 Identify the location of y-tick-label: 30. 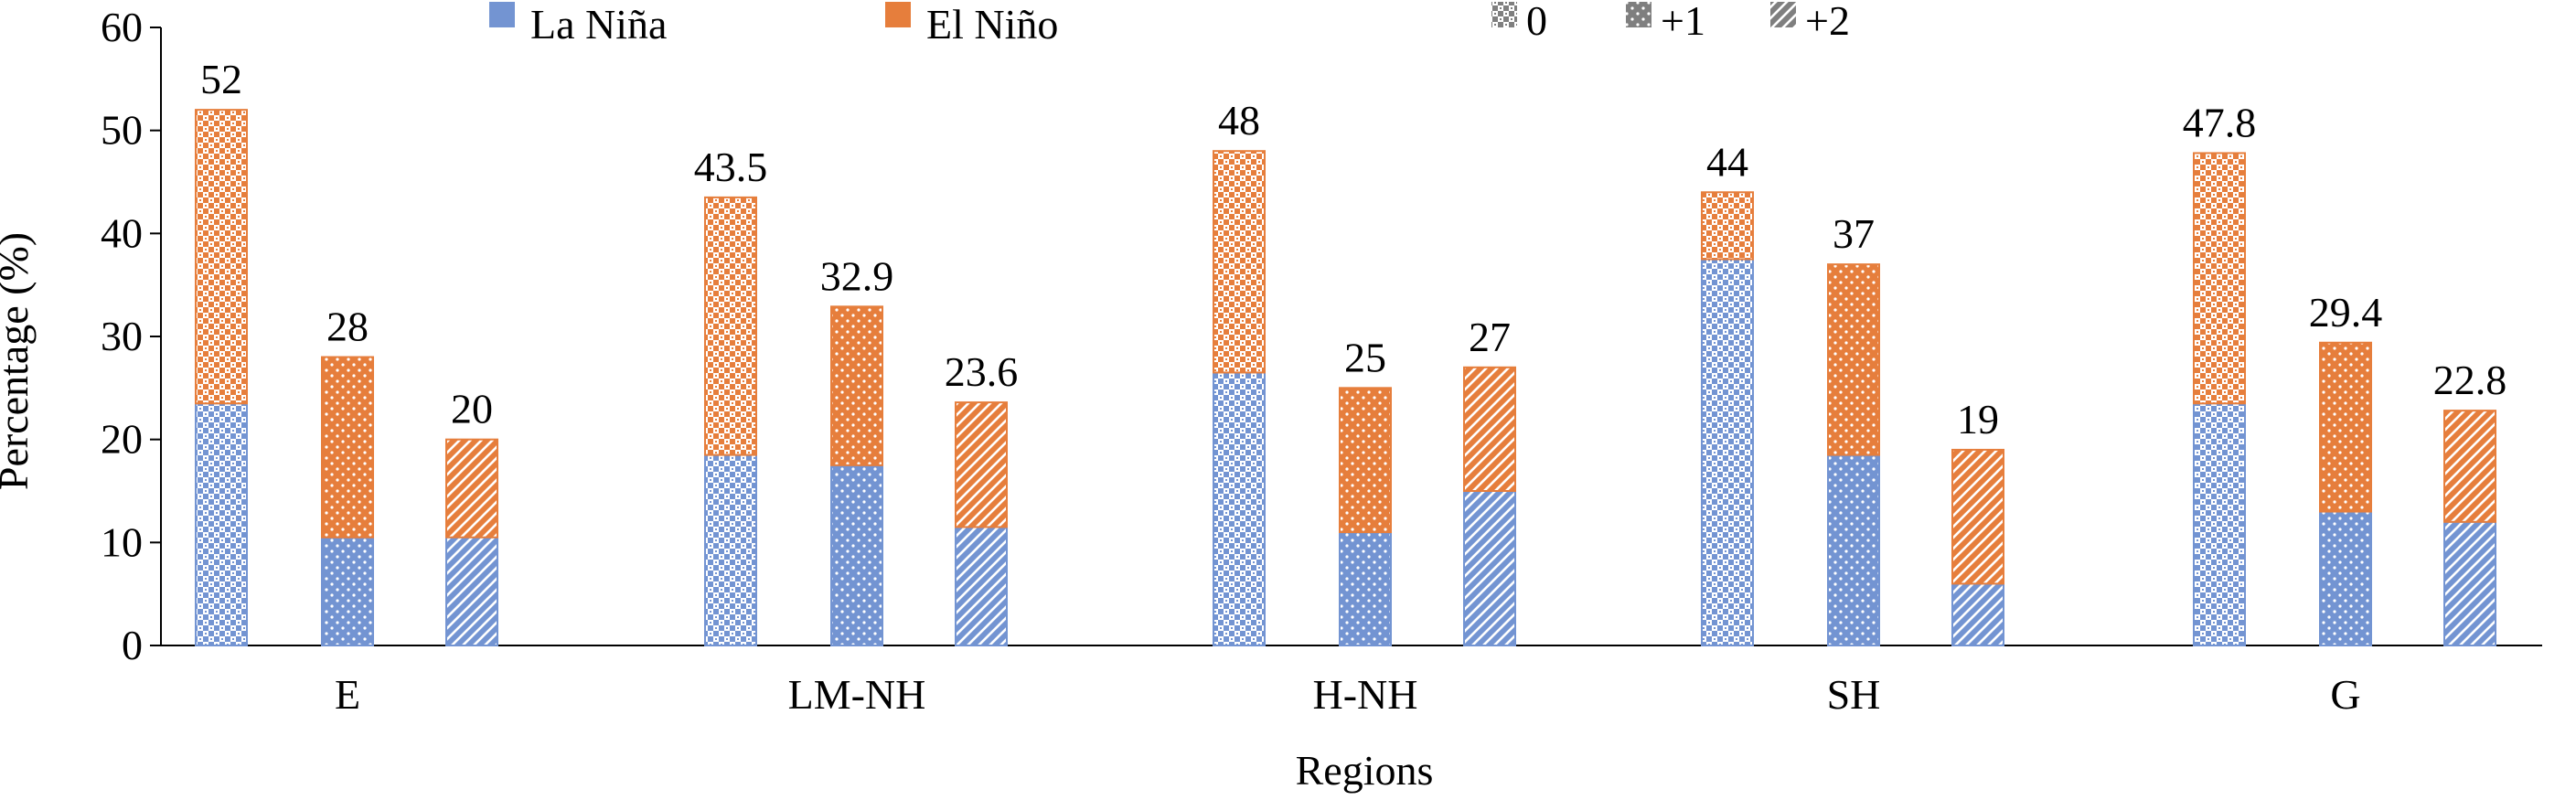
(122, 336).